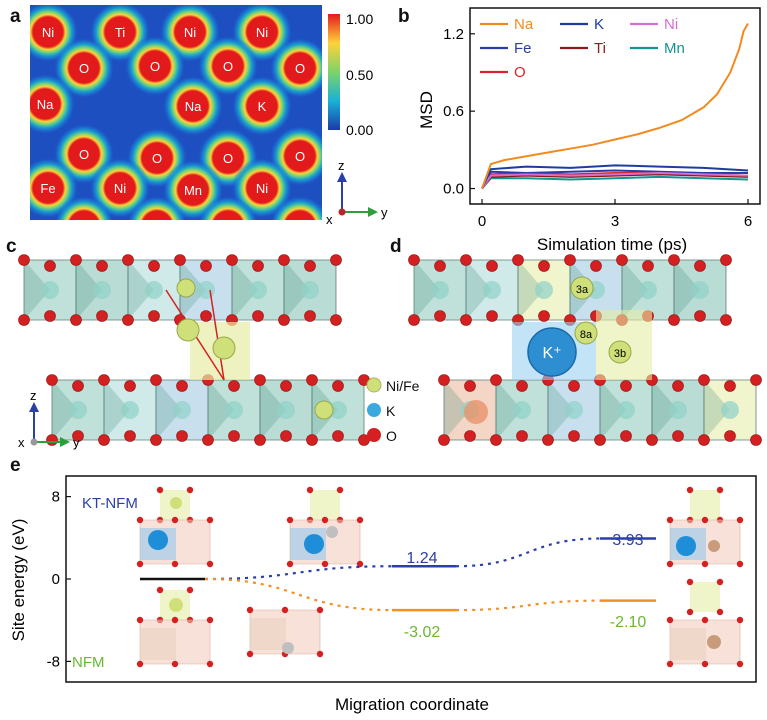 The height and width of the screenshot is (720, 767). I want to click on msd-line-k, so click(615, 176).